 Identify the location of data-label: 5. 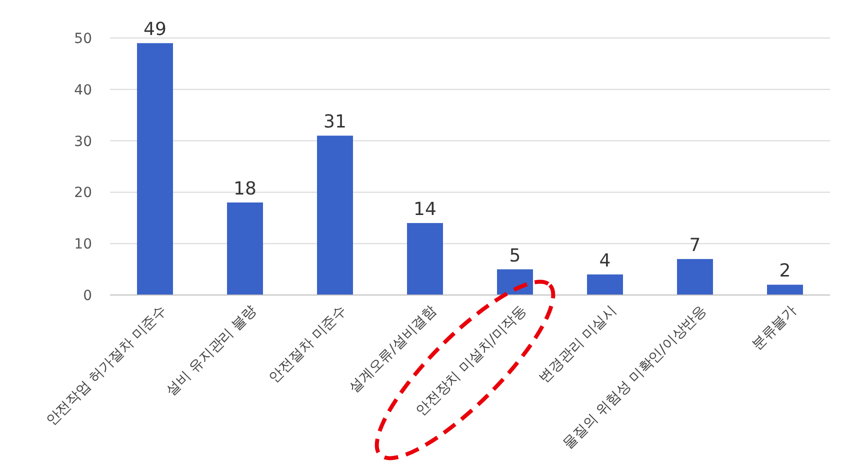
(515, 255).